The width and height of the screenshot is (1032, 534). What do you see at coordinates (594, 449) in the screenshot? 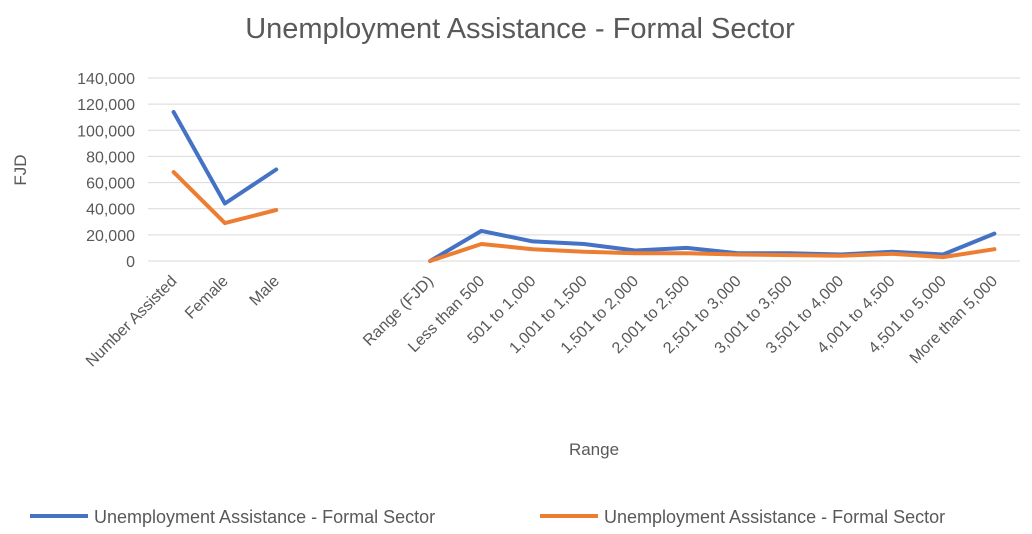
I see `x-axis-label: Range` at bounding box center [594, 449].